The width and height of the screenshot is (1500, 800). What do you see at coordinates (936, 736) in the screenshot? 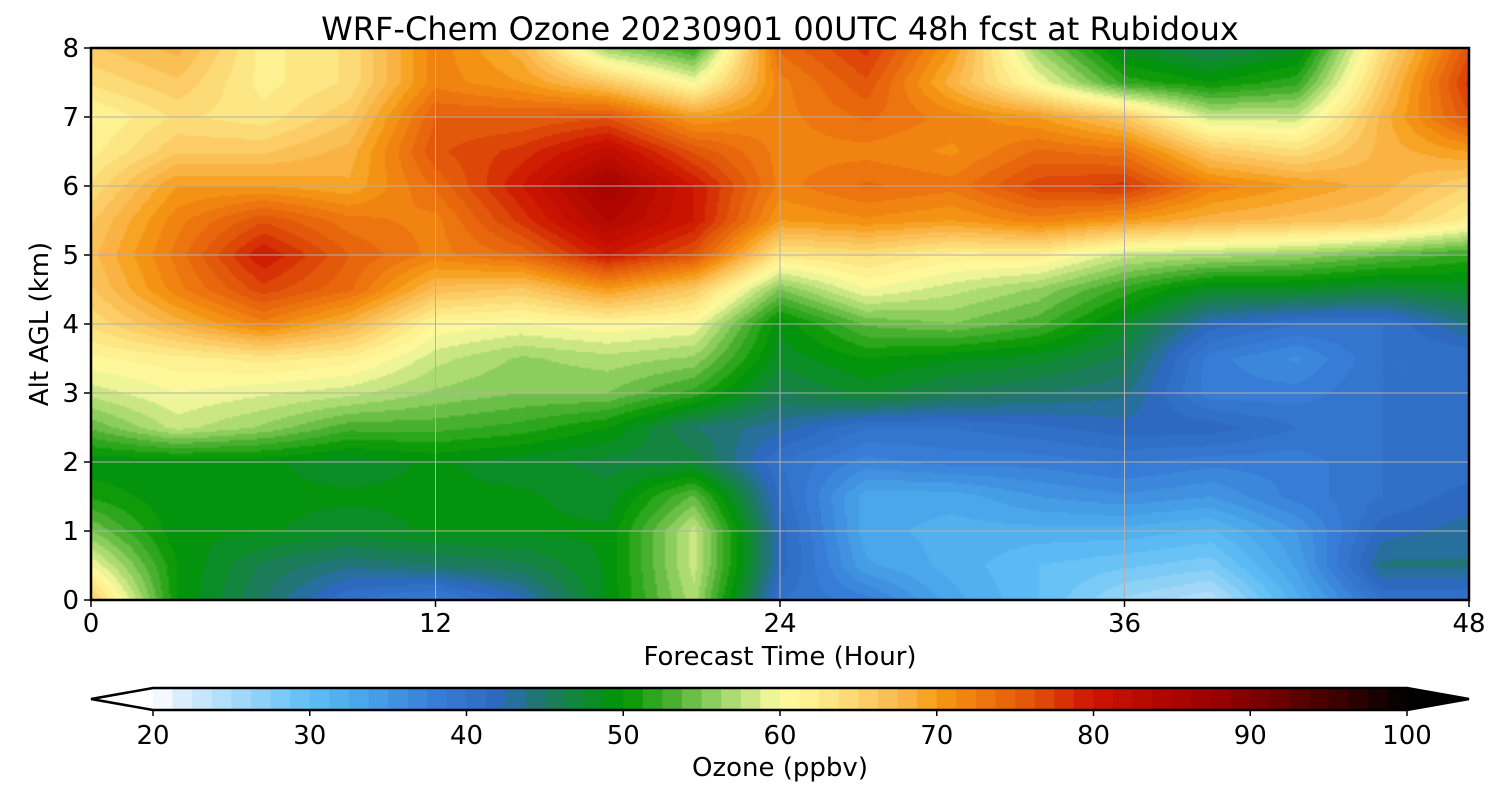
I see `colorbar-tick-label: 70` at bounding box center [936, 736].